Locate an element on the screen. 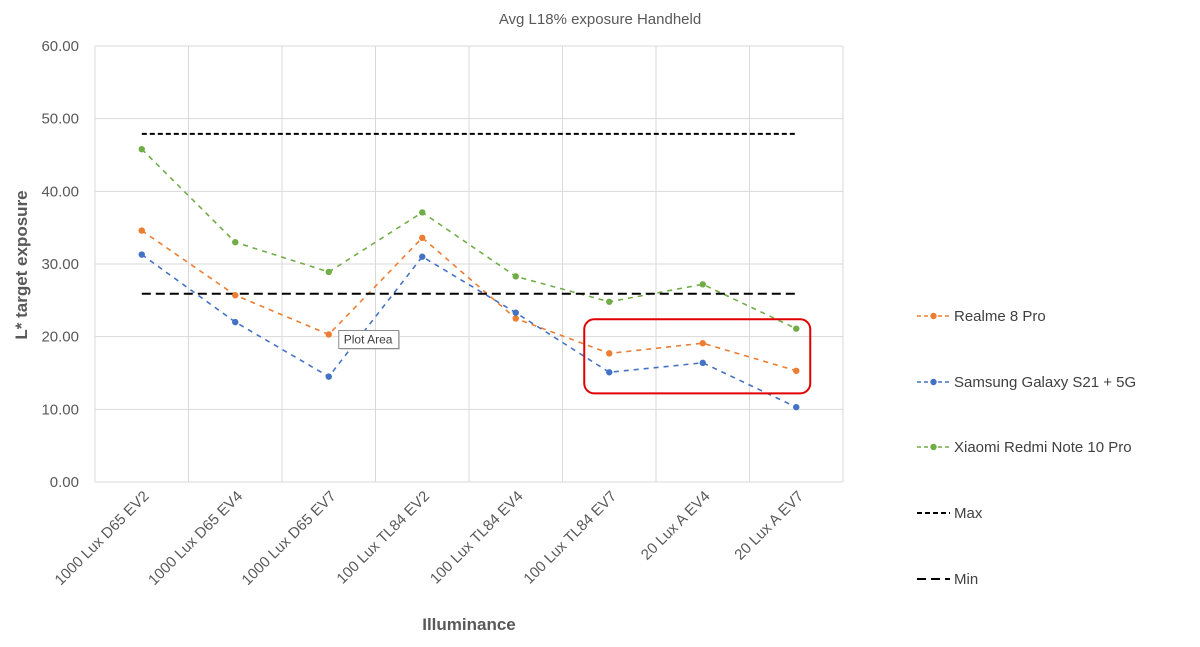 The image size is (1200, 647). y-axis-title: L* target exposure is located at coordinates (21, 264).